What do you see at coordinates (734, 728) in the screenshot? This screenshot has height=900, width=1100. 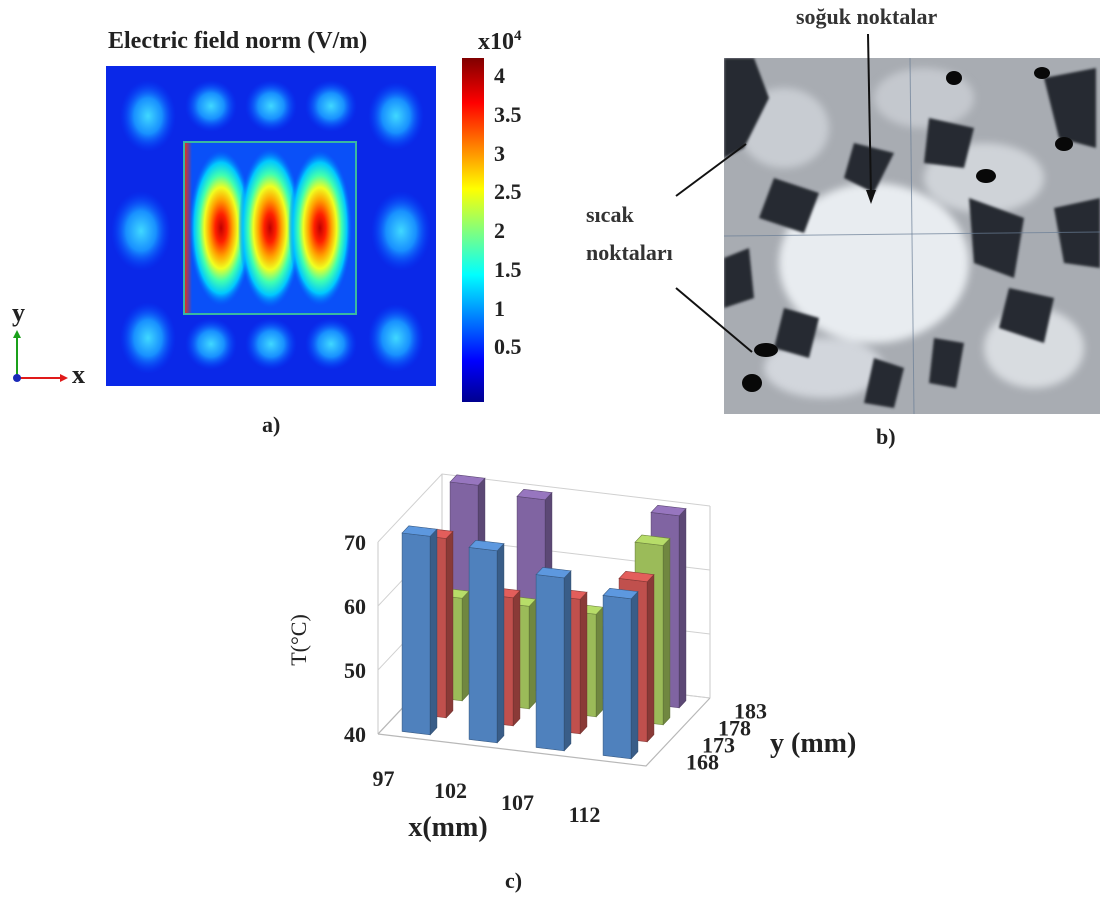 I see `y-tick-label: 178` at bounding box center [734, 728].